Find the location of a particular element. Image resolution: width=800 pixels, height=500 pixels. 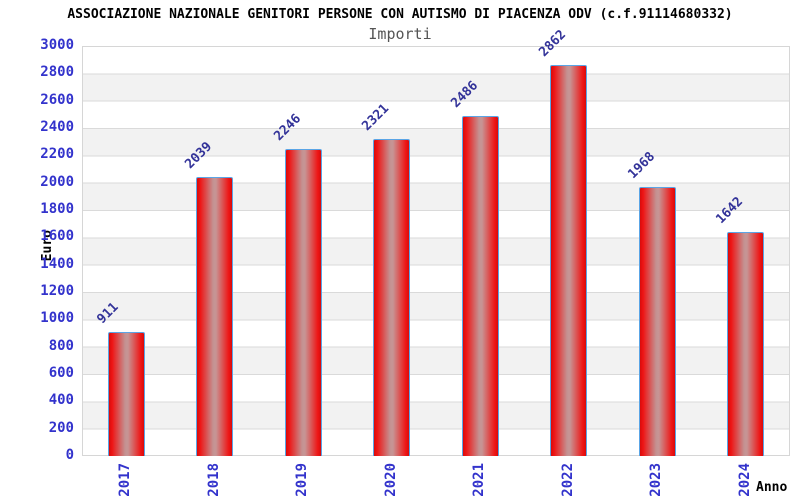

y-tick-label: 600 is located at coordinates (61, 373).